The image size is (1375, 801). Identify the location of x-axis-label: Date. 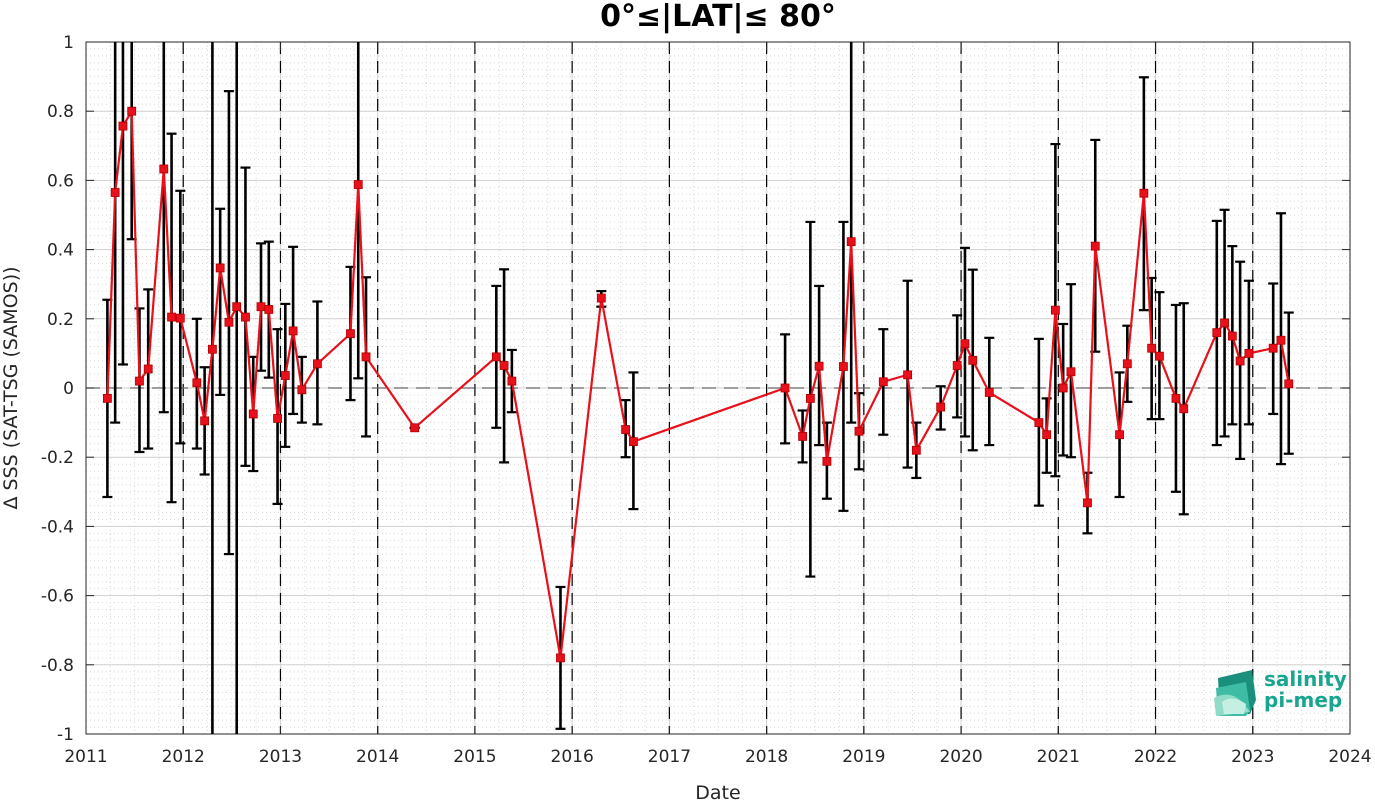
(717, 791).